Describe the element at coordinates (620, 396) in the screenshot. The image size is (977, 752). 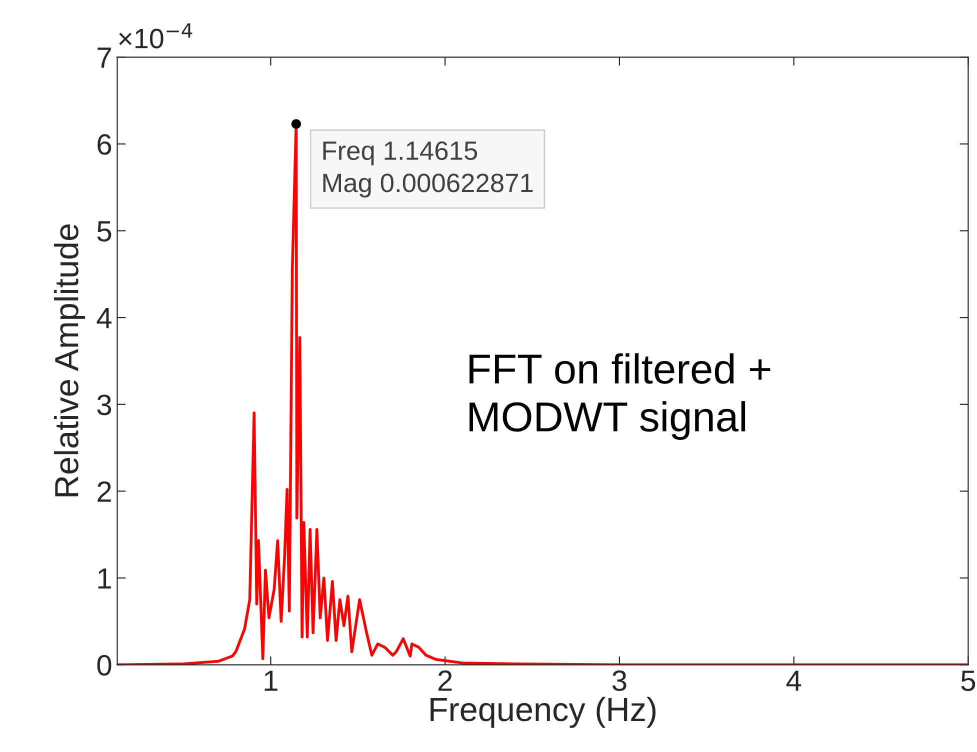
I see `annotation: FFT on filtered + MODWT signal` at that location.